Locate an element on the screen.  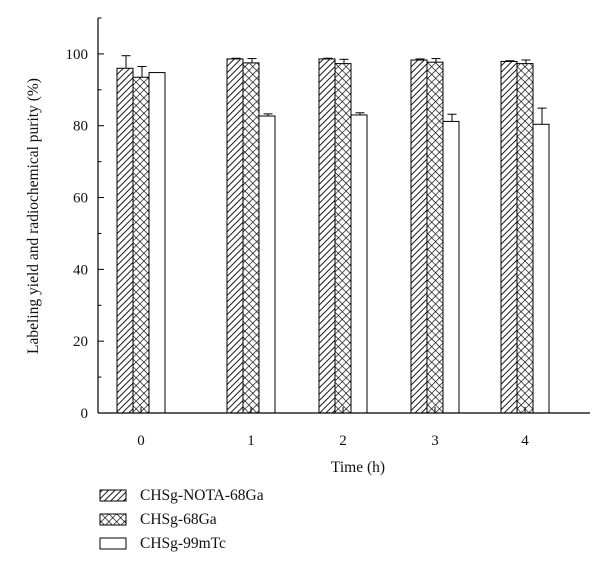
legend-swatch-chsg-99mtc is located at coordinates (113, 543).